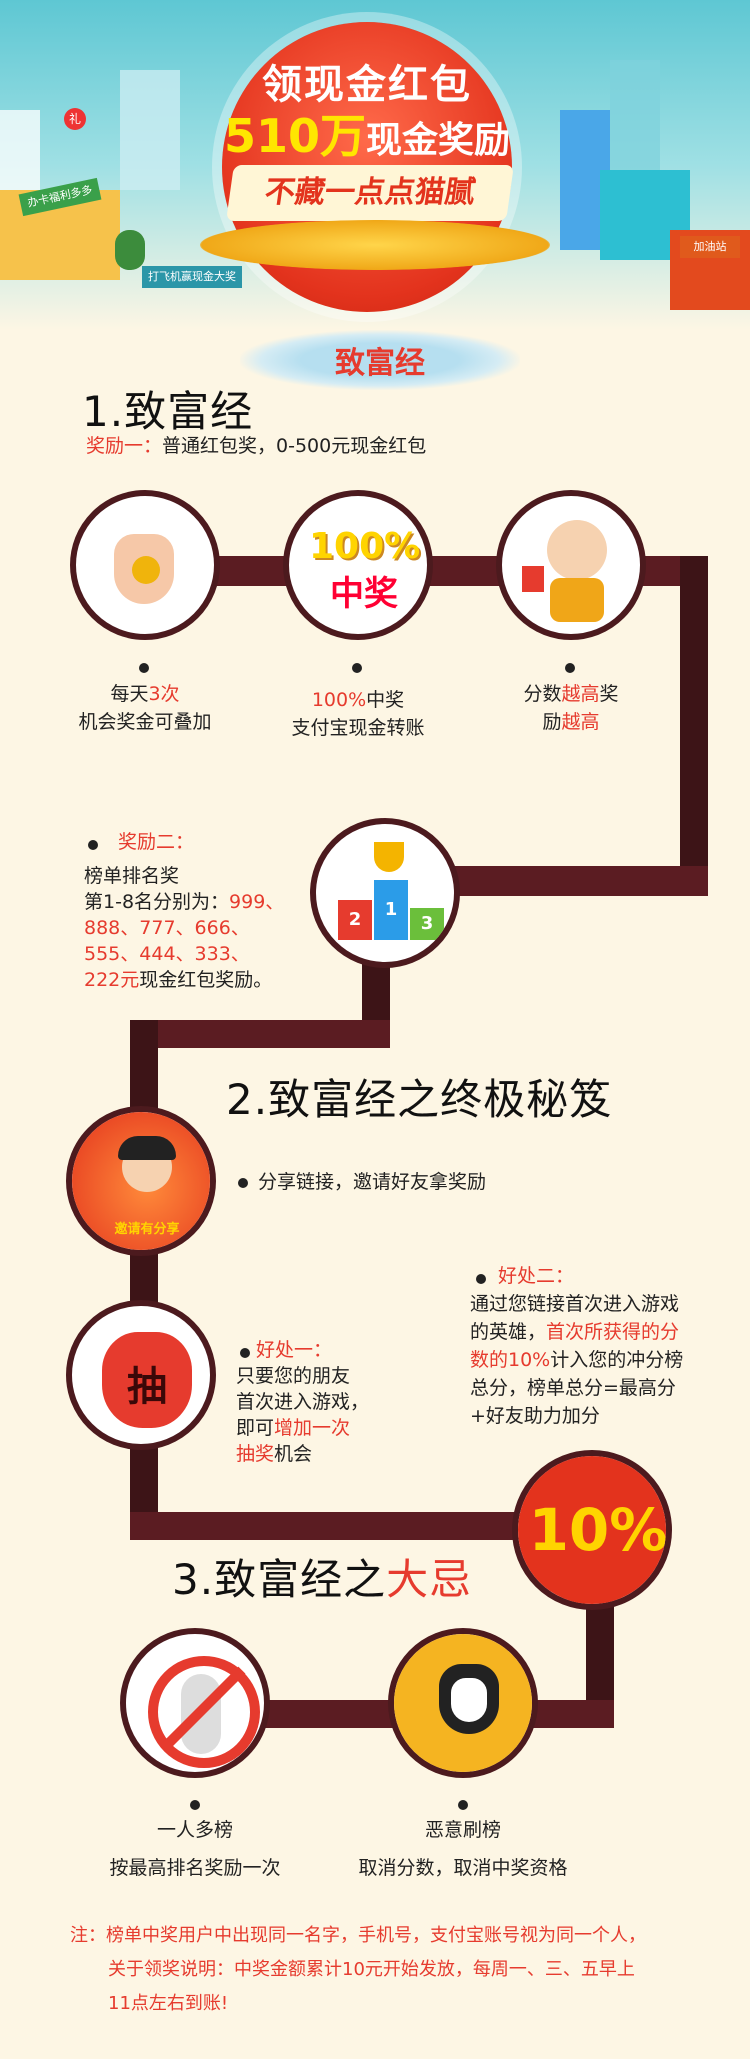 The height and width of the screenshot is (2059, 750). I want to click on path-right-vertical, so click(694, 726).